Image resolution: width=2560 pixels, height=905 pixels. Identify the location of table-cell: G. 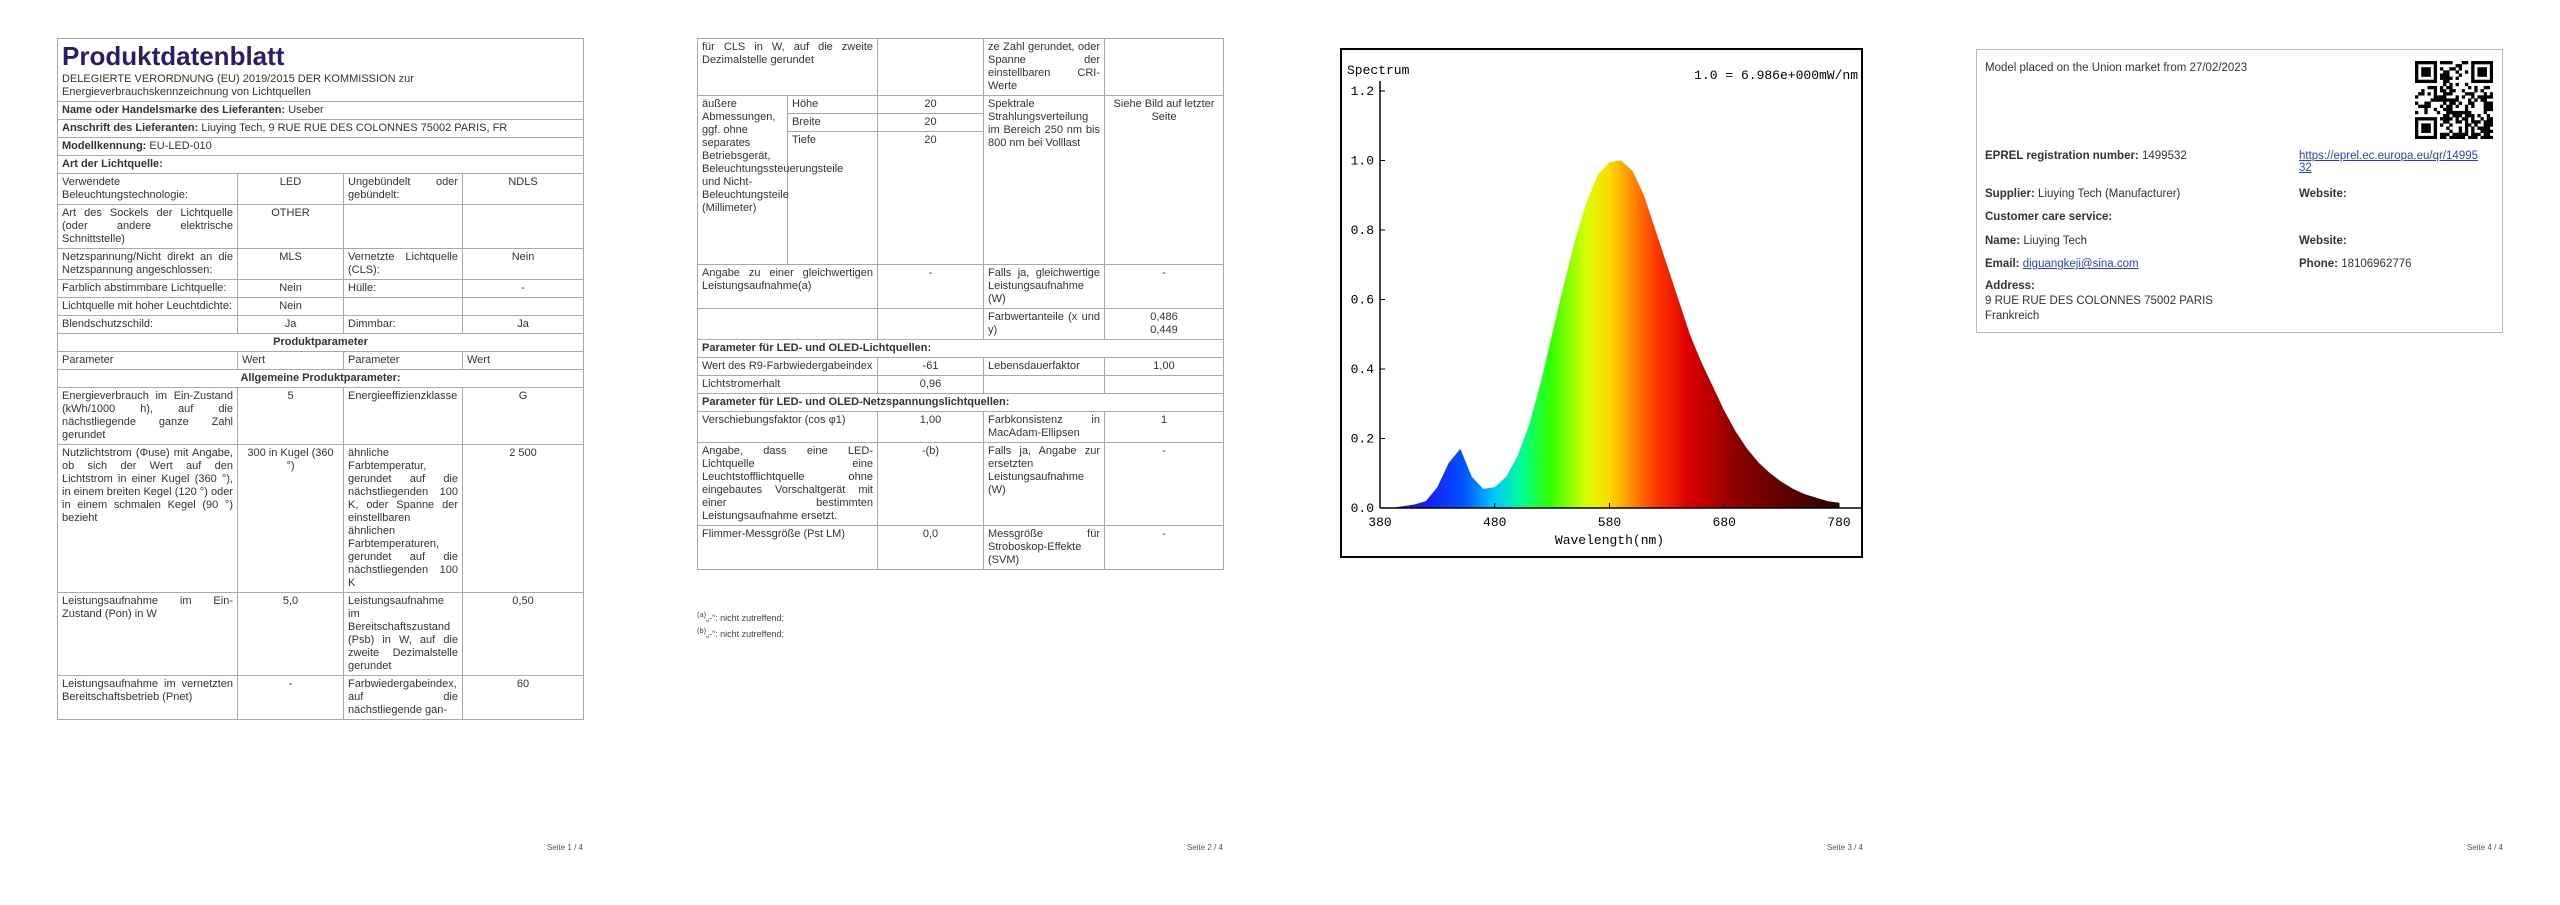
(522, 416).